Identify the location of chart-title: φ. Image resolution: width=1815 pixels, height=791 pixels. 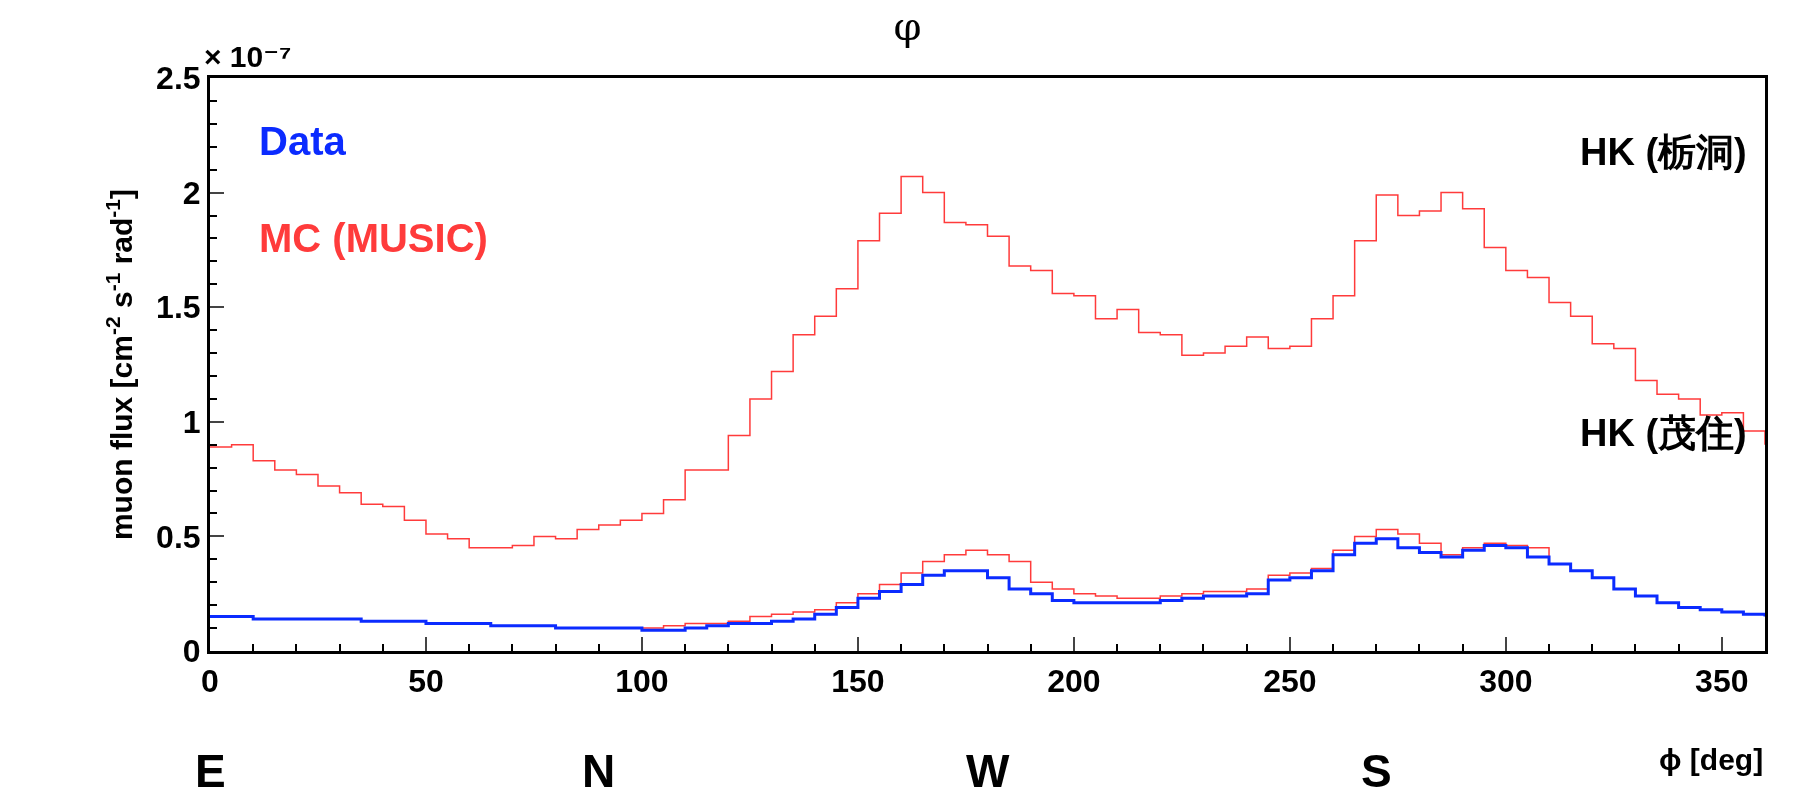
(907, 25).